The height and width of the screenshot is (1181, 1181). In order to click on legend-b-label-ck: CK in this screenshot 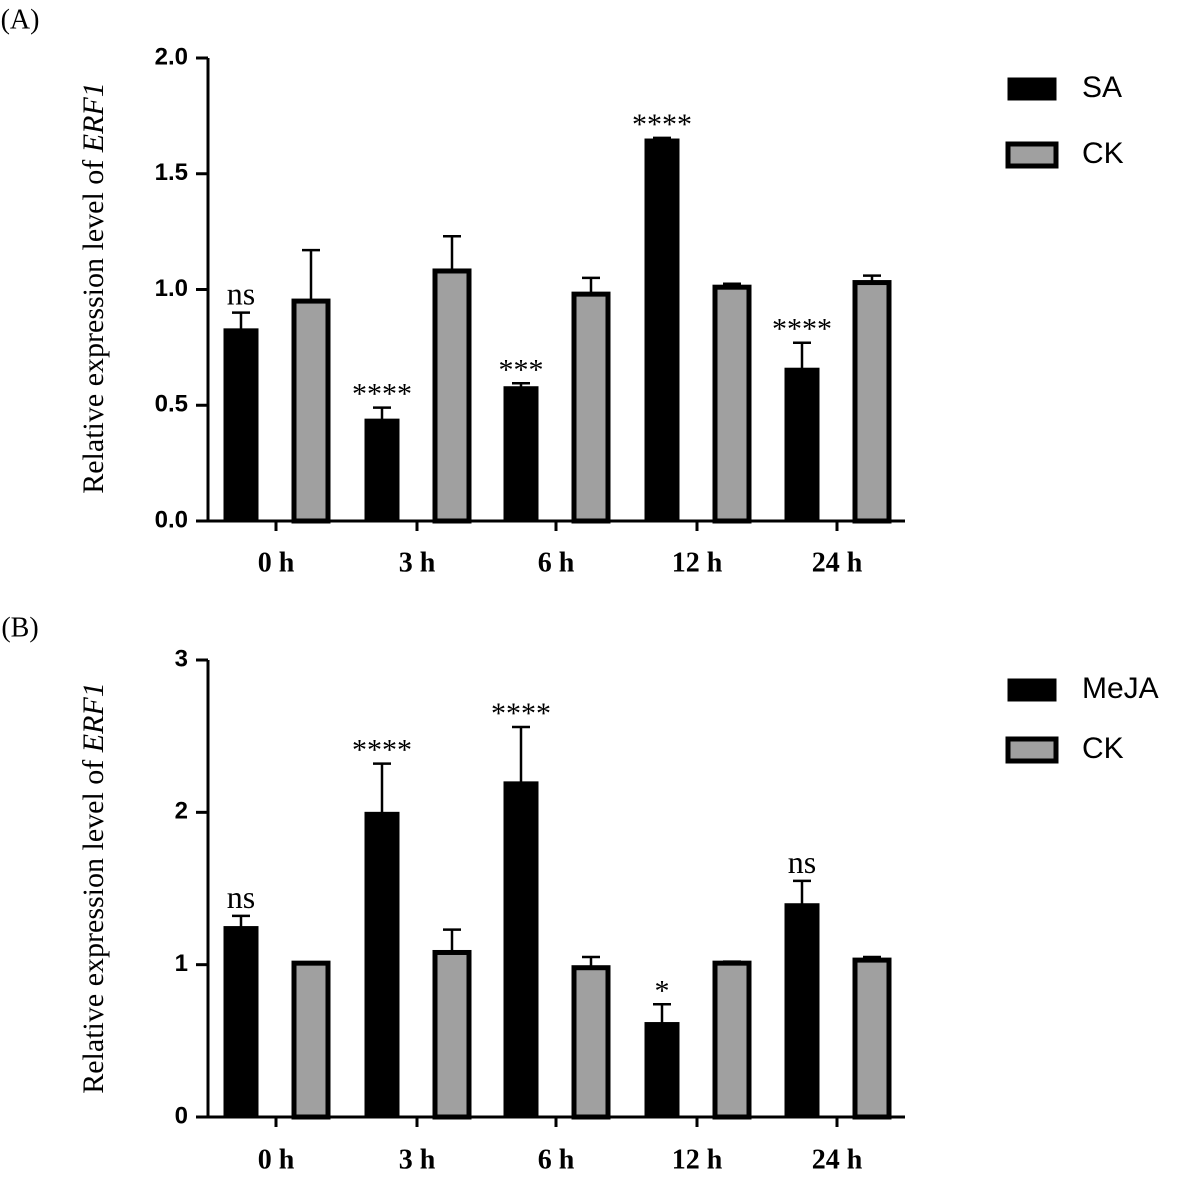, I will do `click(1103, 748)`.